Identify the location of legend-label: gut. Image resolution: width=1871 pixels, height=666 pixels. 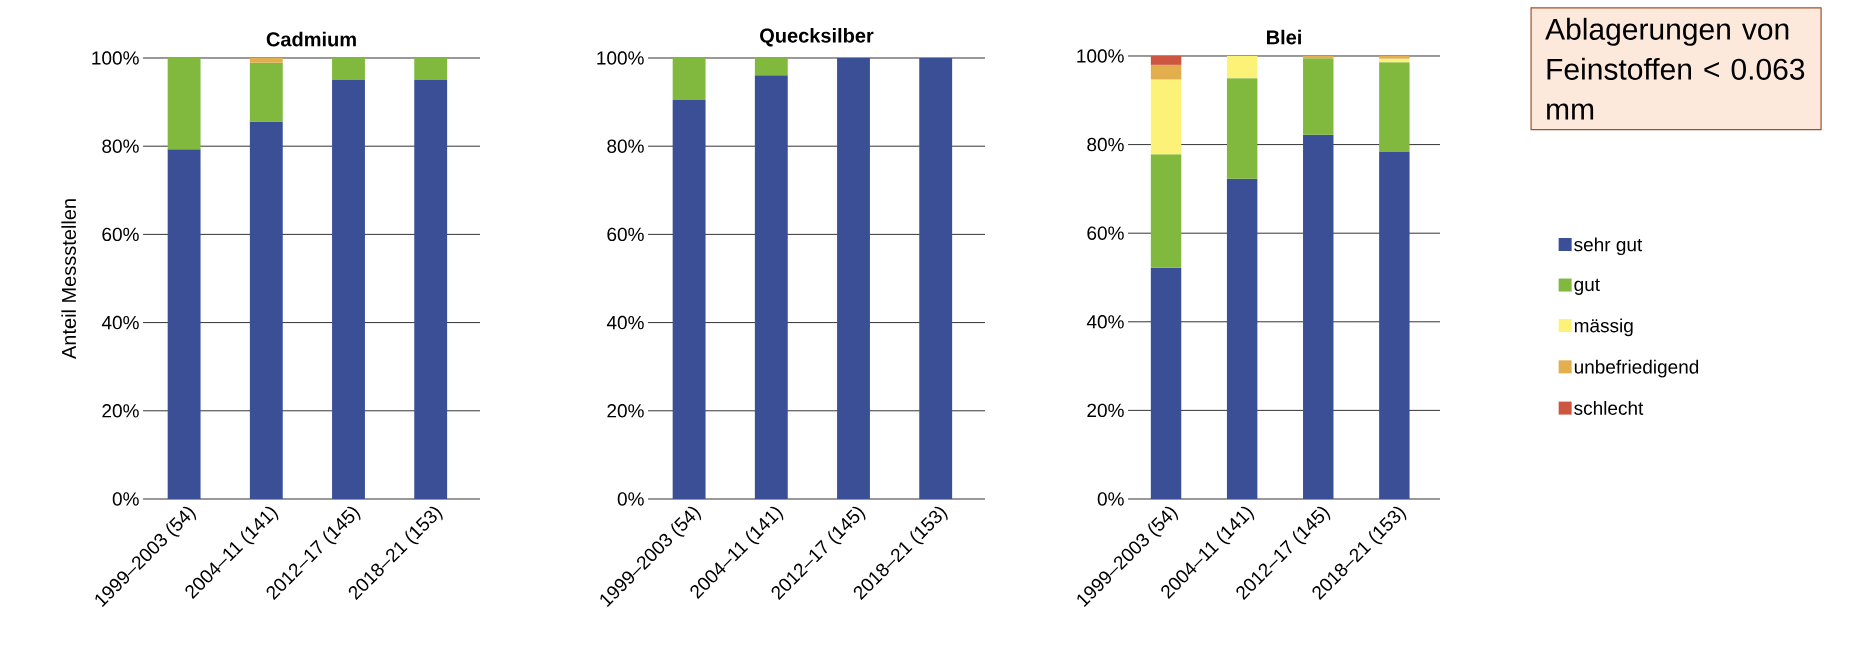
(1587, 286).